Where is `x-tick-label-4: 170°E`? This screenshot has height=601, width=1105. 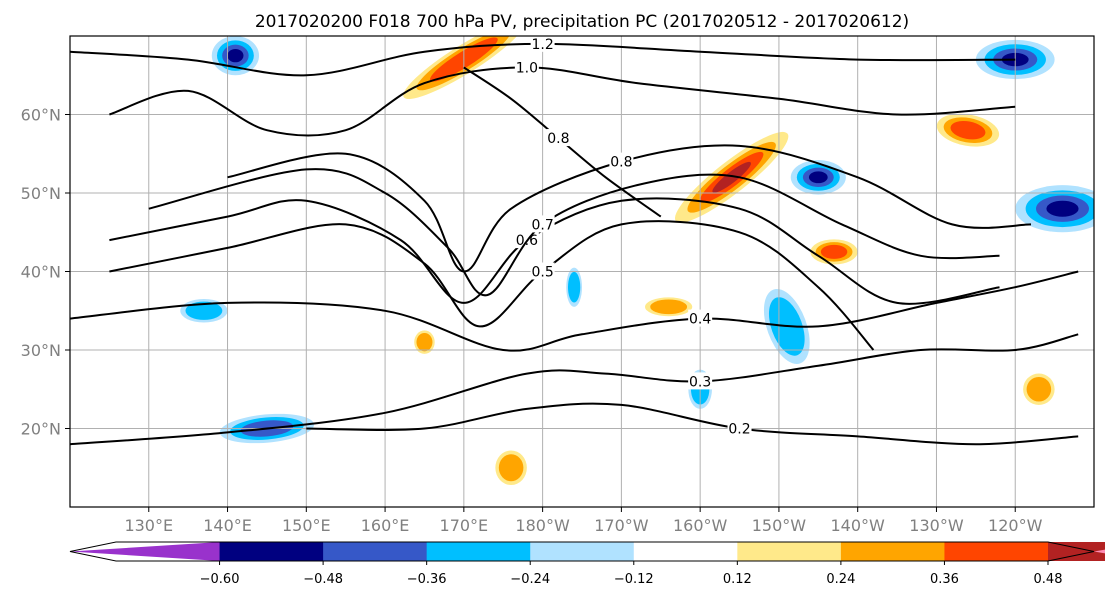 x-tick-label-4: 170°E is located at coordinates (464, 525).